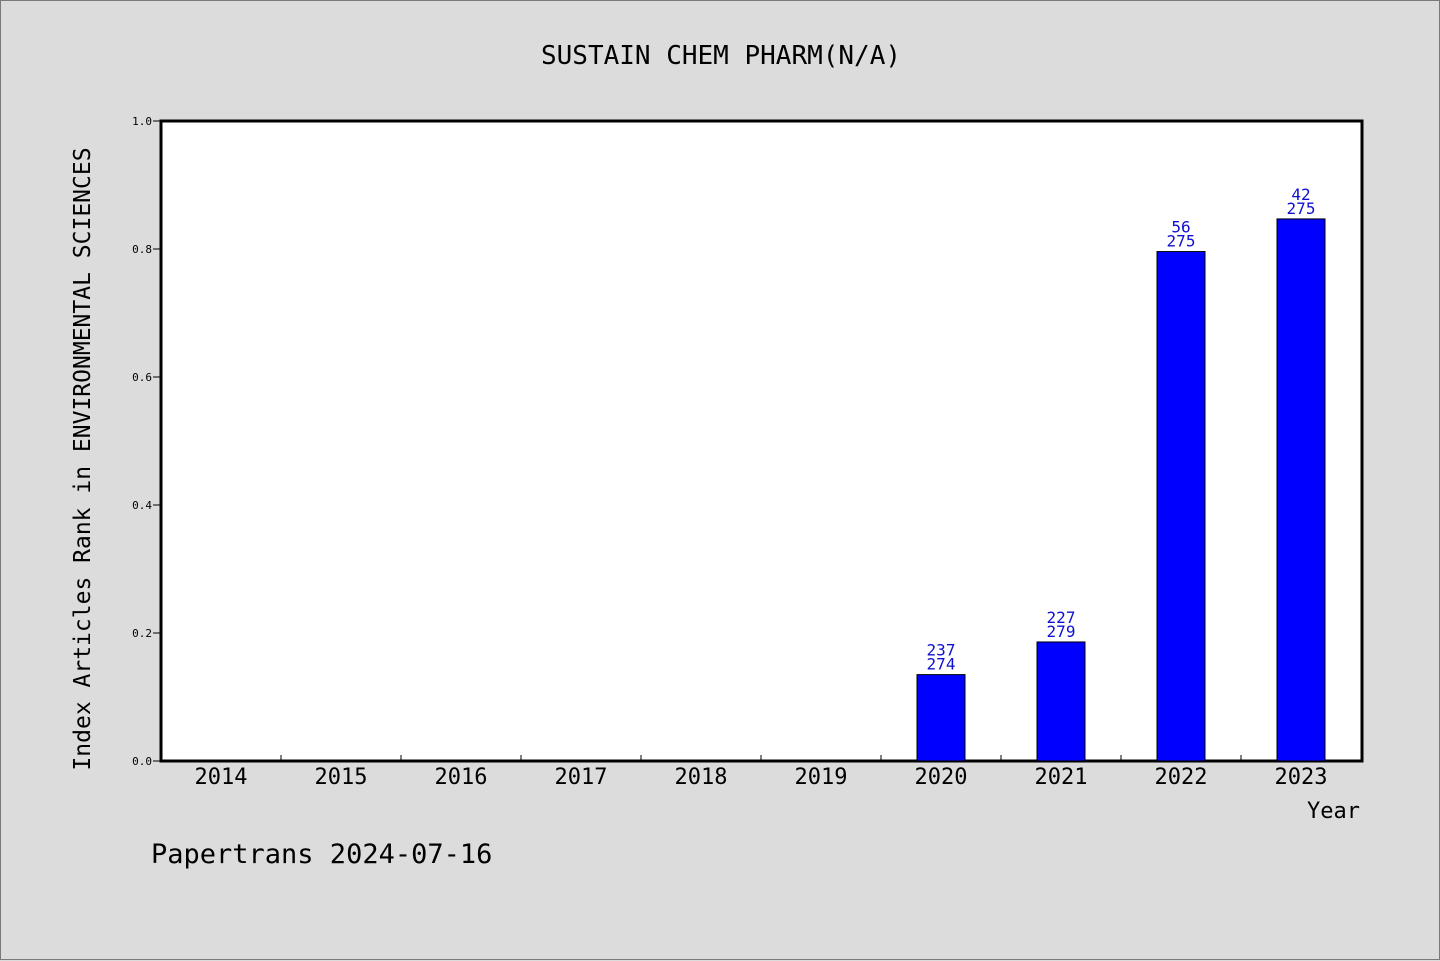 The height and width of the screenshot is (961, 1440). What do you see at coordinates (221, 777) in the screenshot?
I see `x-tick-label: 2014` at bounding box center [221, 777].